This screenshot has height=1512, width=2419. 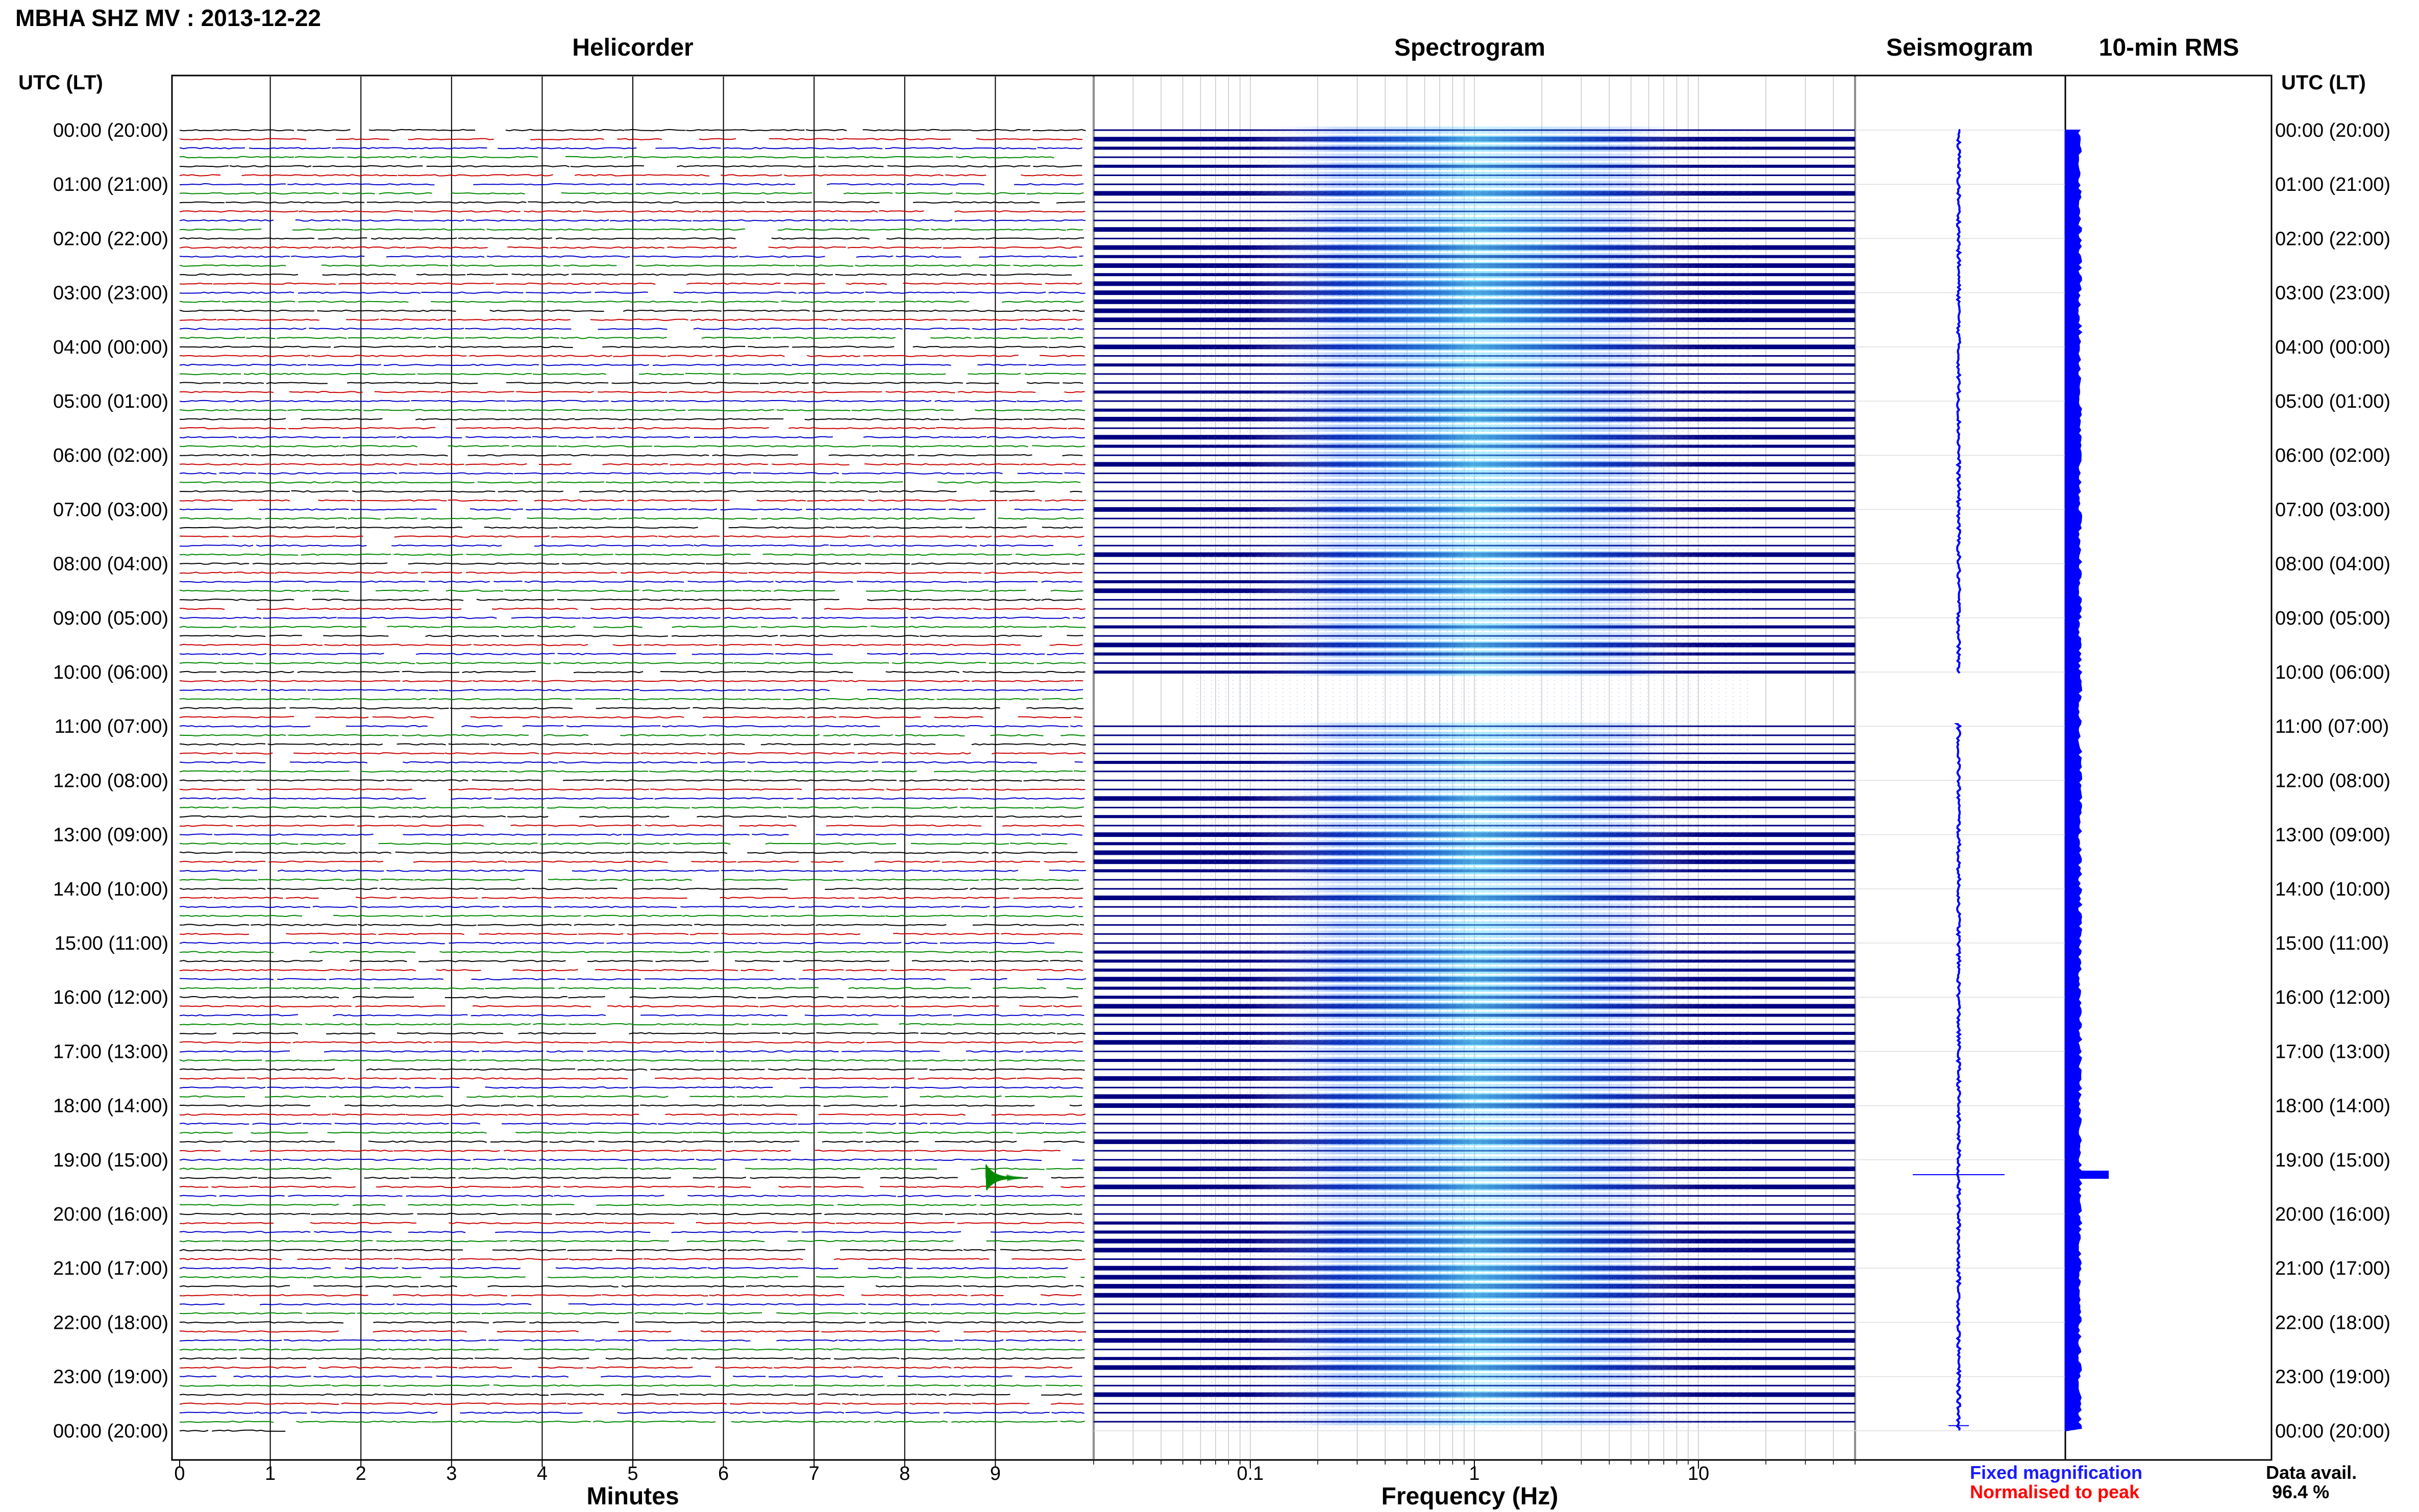 What do you see at coordinates (2168, 768) in the screenshot?
I see `rms-frame` at bounding box center [2168, 768].